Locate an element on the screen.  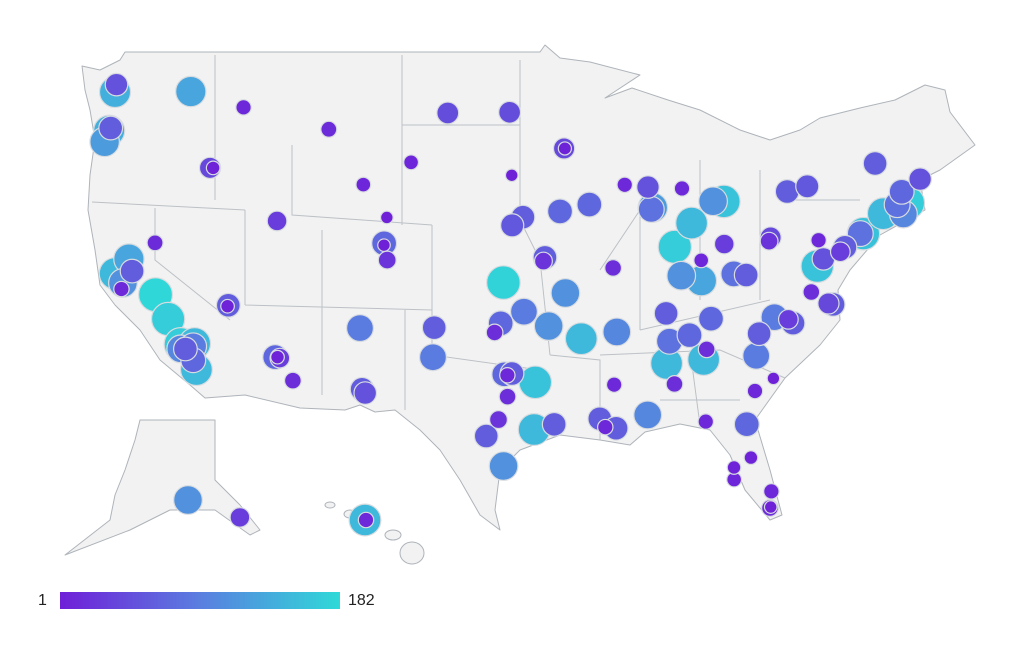
alaska-outline is located at coordinates (162, 487).